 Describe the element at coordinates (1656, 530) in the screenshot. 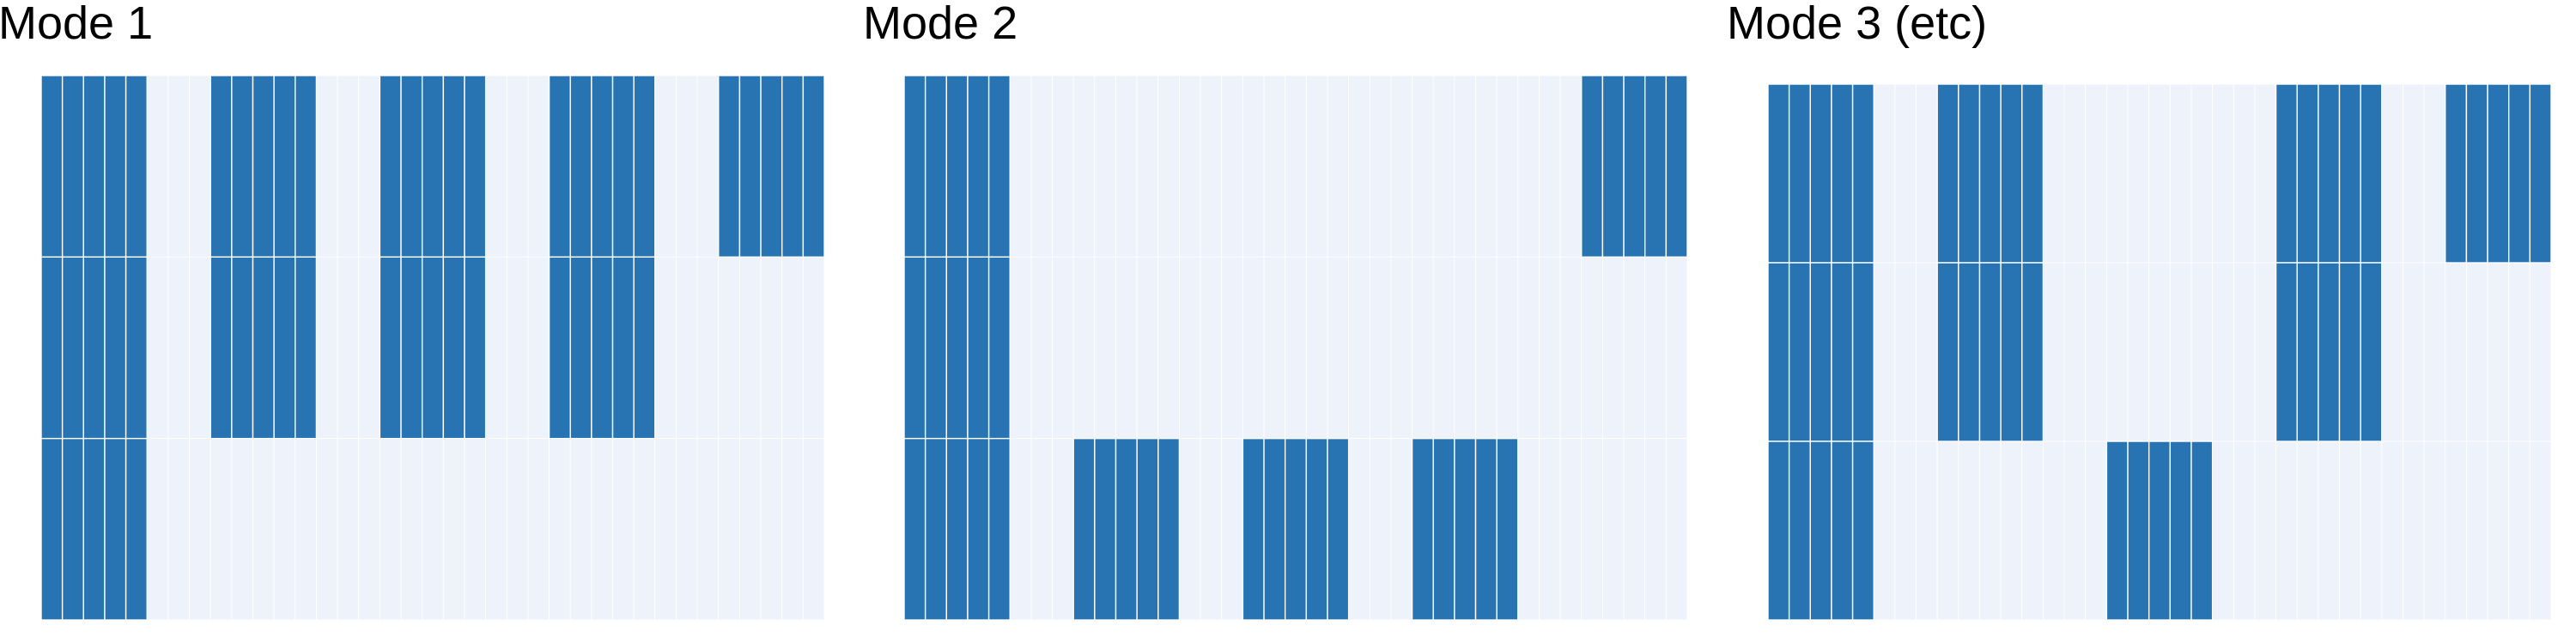

I see `heatmap-cell-r2-c35-inactive` at that location.